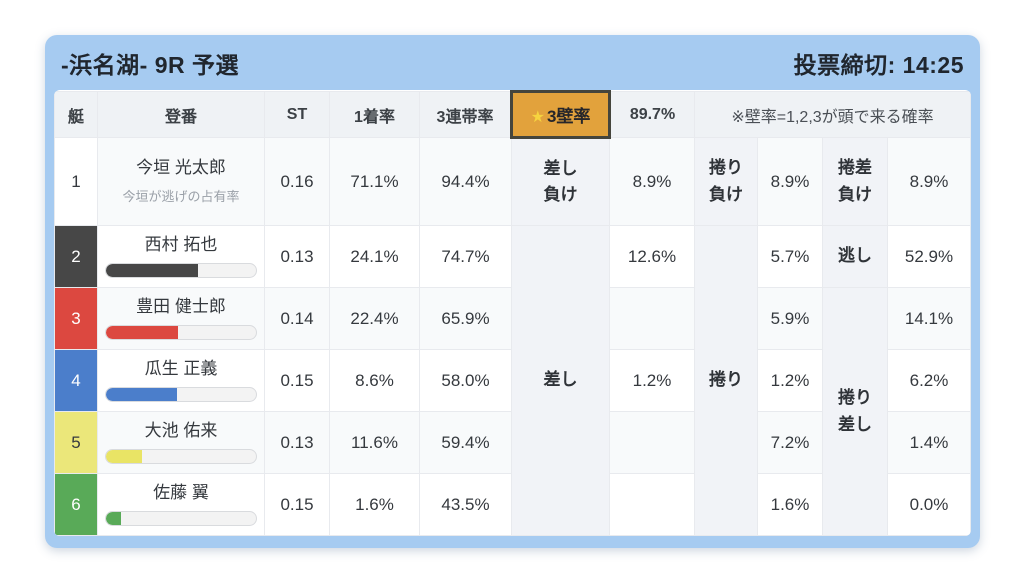  Describe the element at coordinates (465, 504) in the screenshot. I see `top3-rate-value: 43.5%` at that location.